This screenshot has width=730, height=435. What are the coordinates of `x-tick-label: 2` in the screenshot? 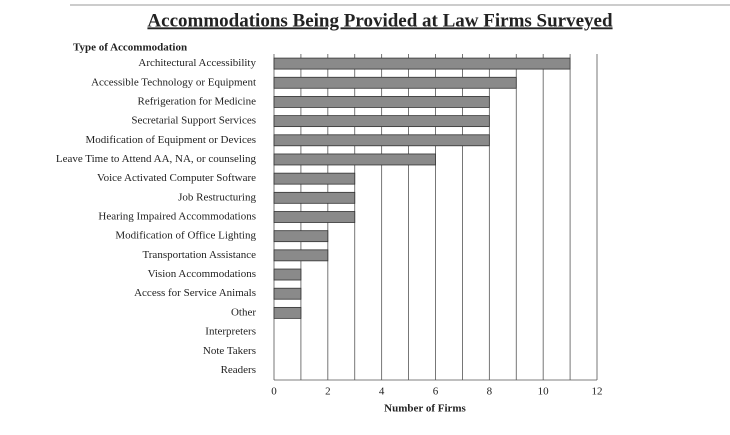 It's located at (328, 392).